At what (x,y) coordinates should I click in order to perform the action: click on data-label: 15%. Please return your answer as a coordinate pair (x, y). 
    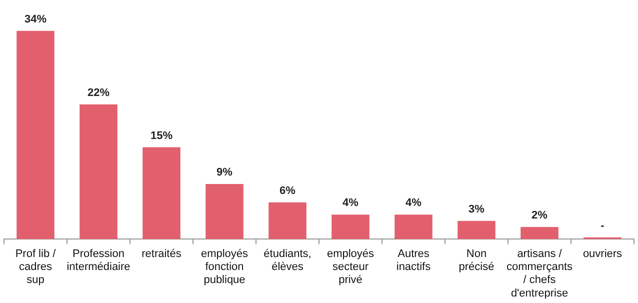
    Looking at the image, I should click on (161, 136).